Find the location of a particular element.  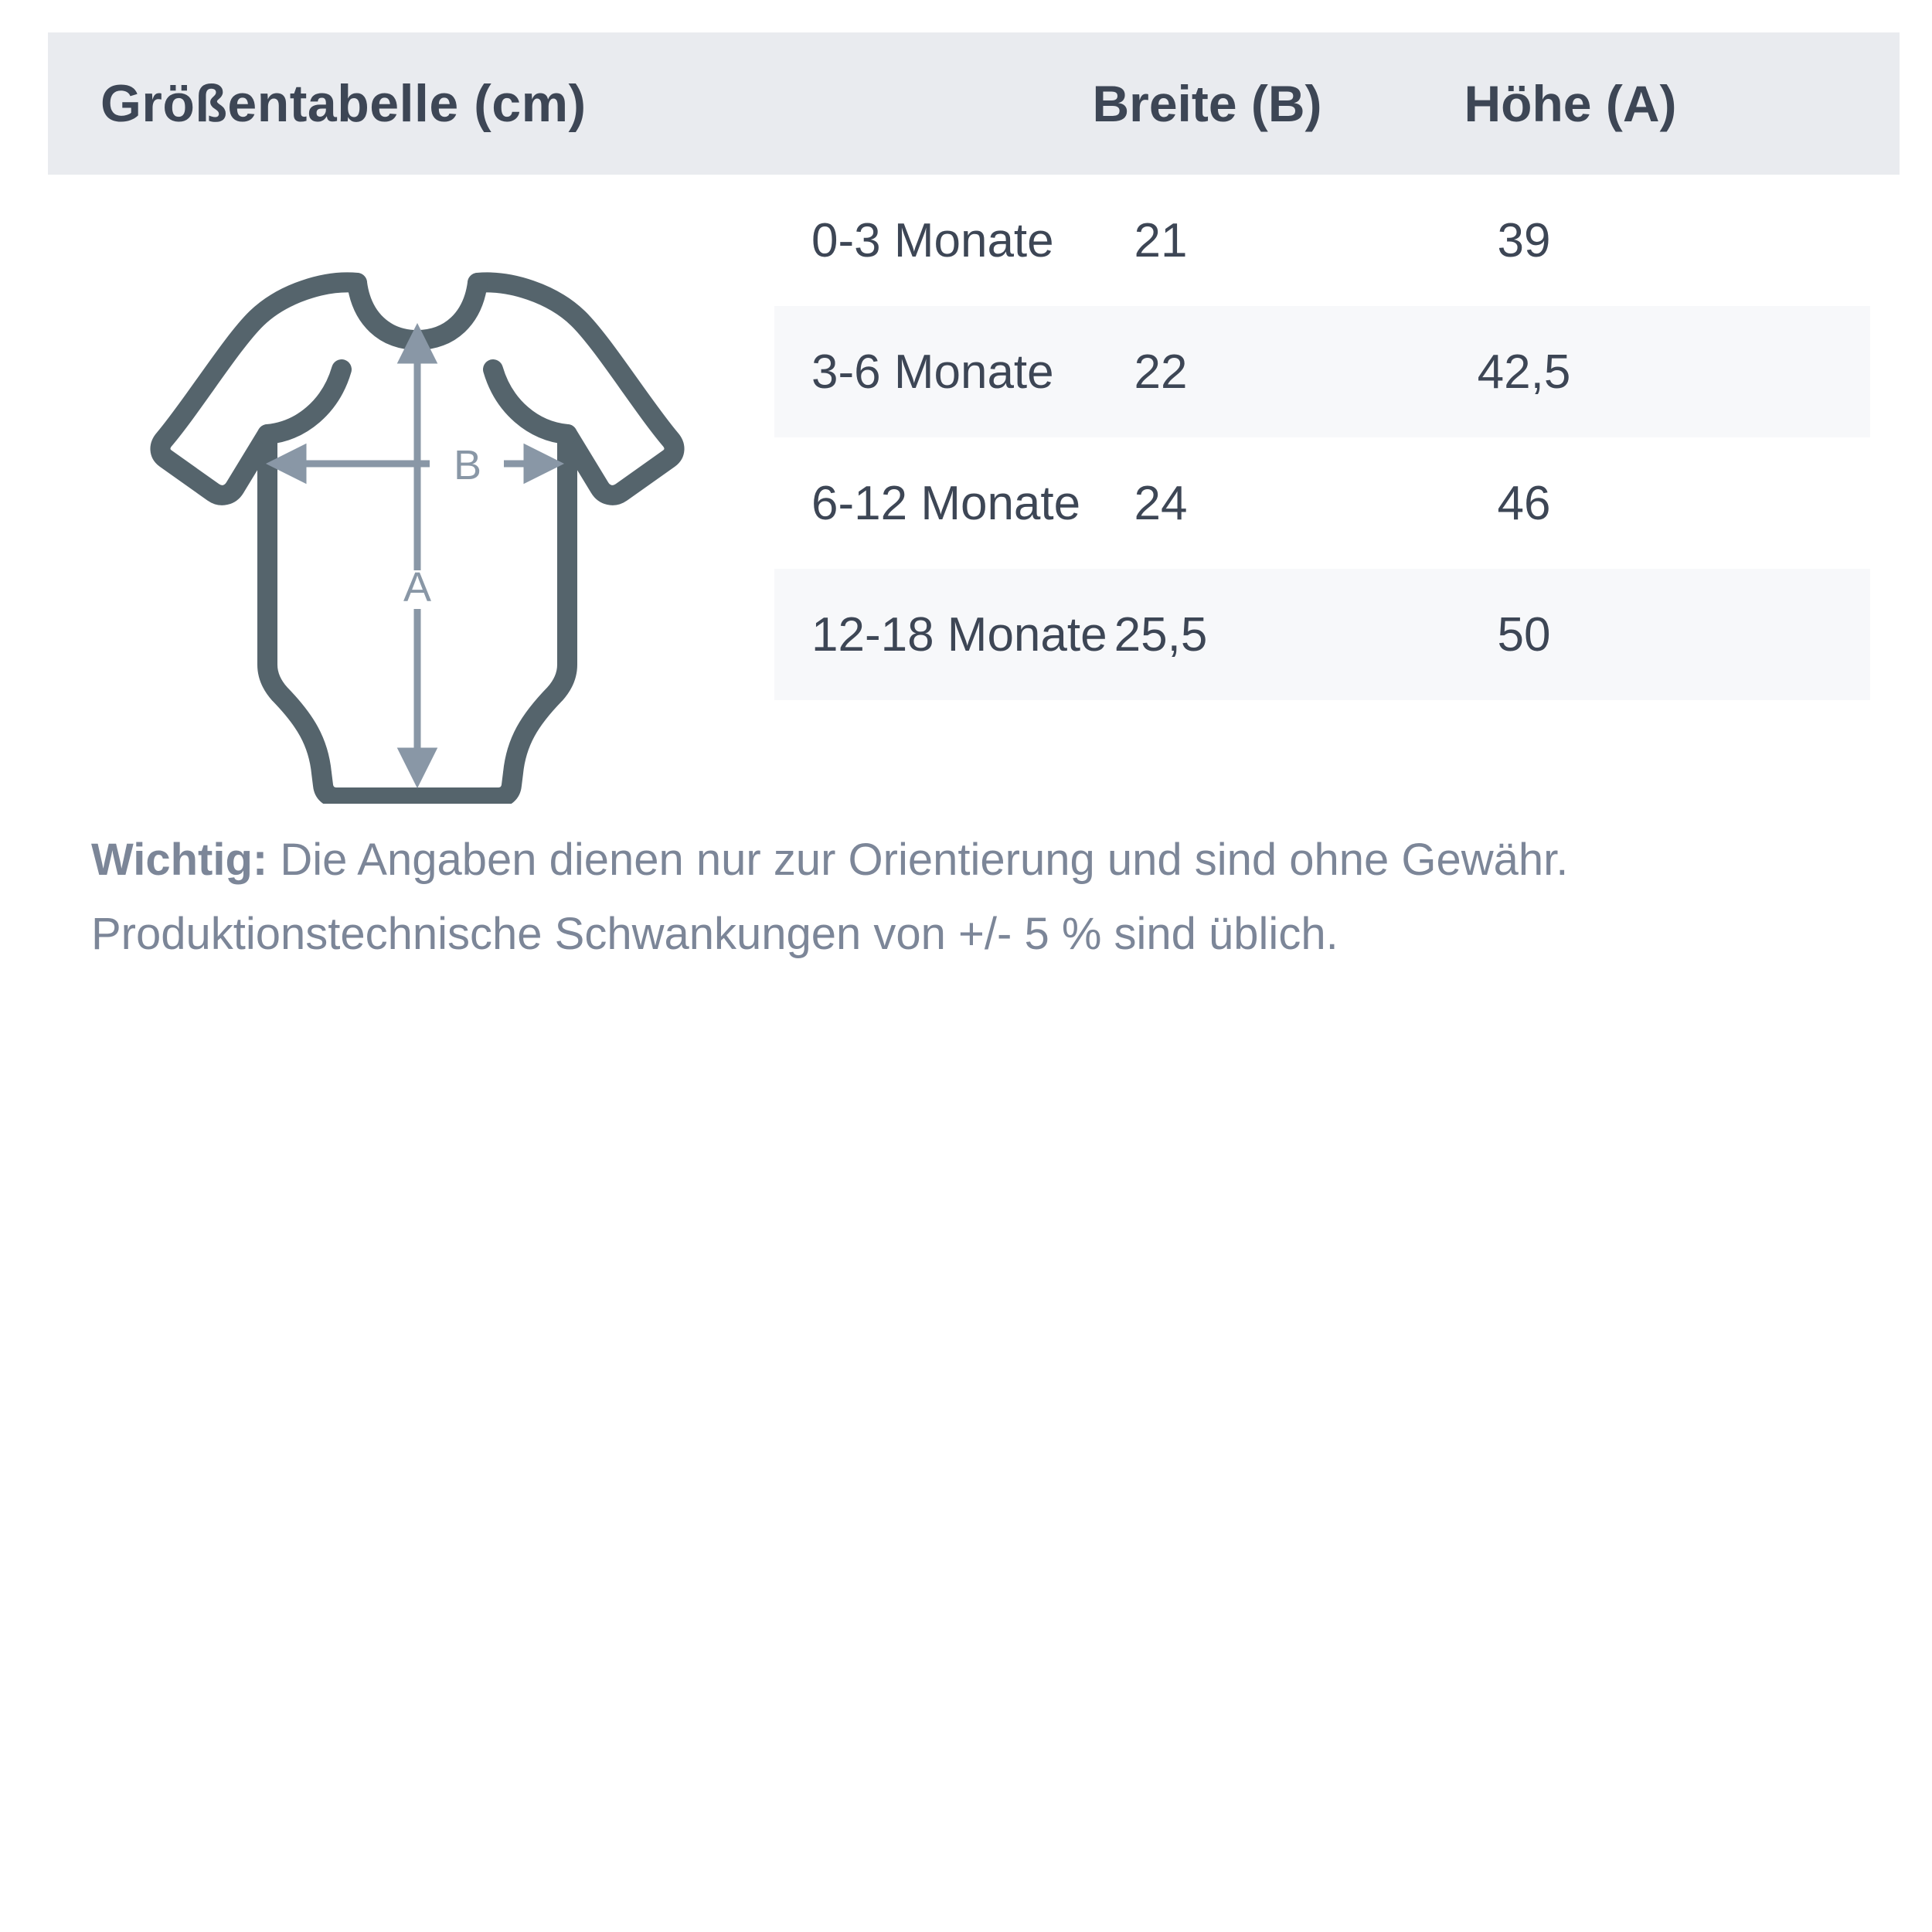

cell-height: 46 is located at coordinates (1524, 503).